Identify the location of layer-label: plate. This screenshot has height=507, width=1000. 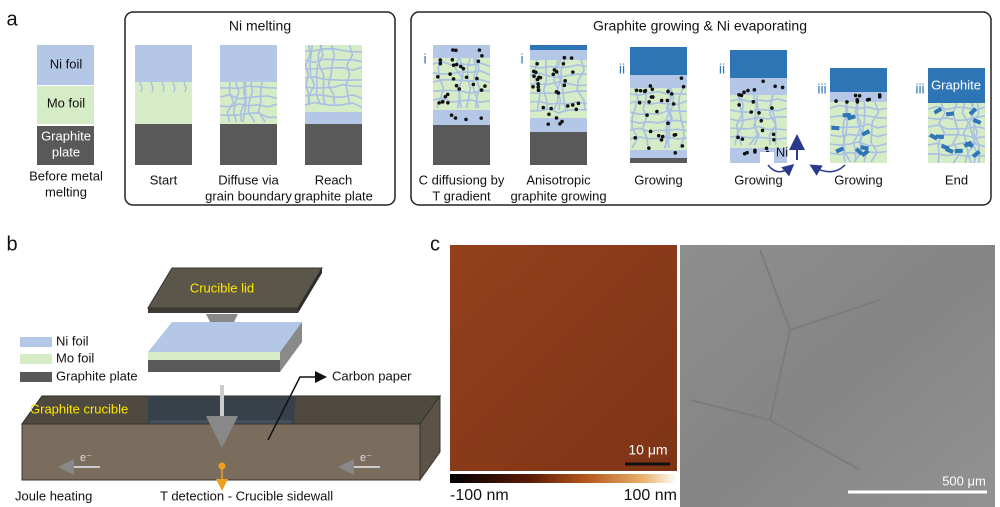
(66, 151).